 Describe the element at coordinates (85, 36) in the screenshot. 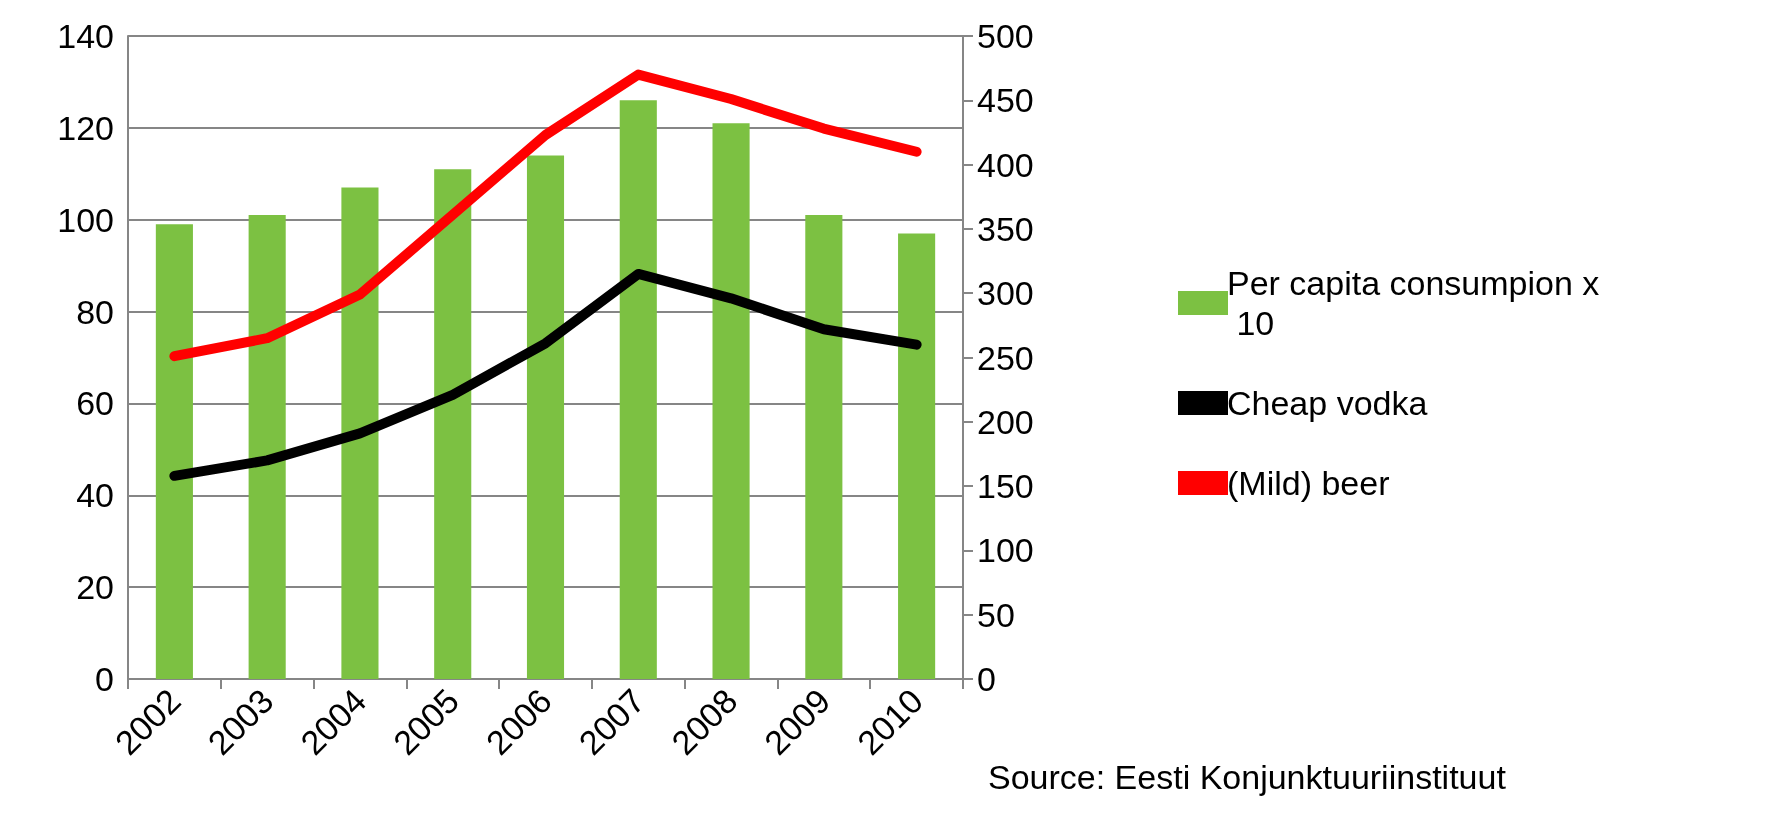

I see `y-tick-label: 140` at that location.